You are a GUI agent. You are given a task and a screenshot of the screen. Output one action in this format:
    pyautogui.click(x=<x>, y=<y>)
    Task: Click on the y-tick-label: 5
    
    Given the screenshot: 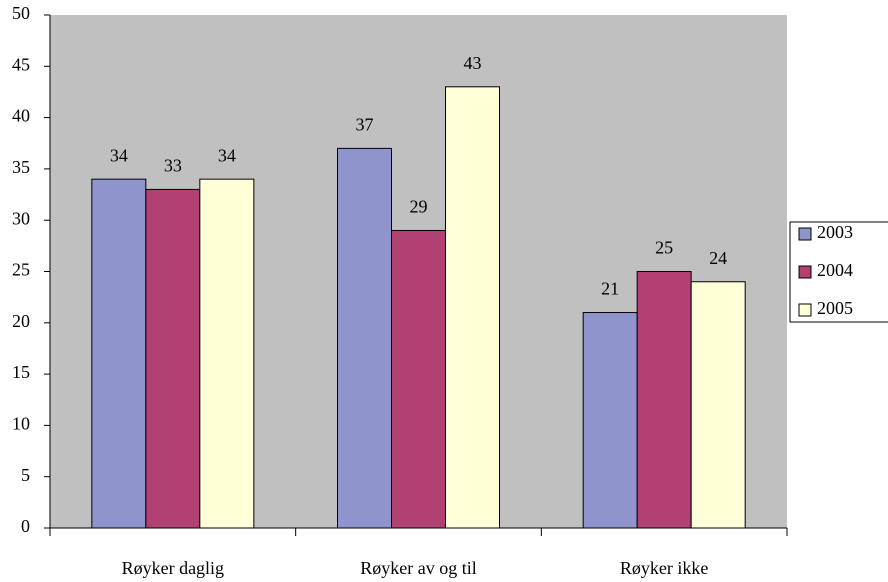 What is the action you would take?
    pyautogui.click(x=25, y=475)
    